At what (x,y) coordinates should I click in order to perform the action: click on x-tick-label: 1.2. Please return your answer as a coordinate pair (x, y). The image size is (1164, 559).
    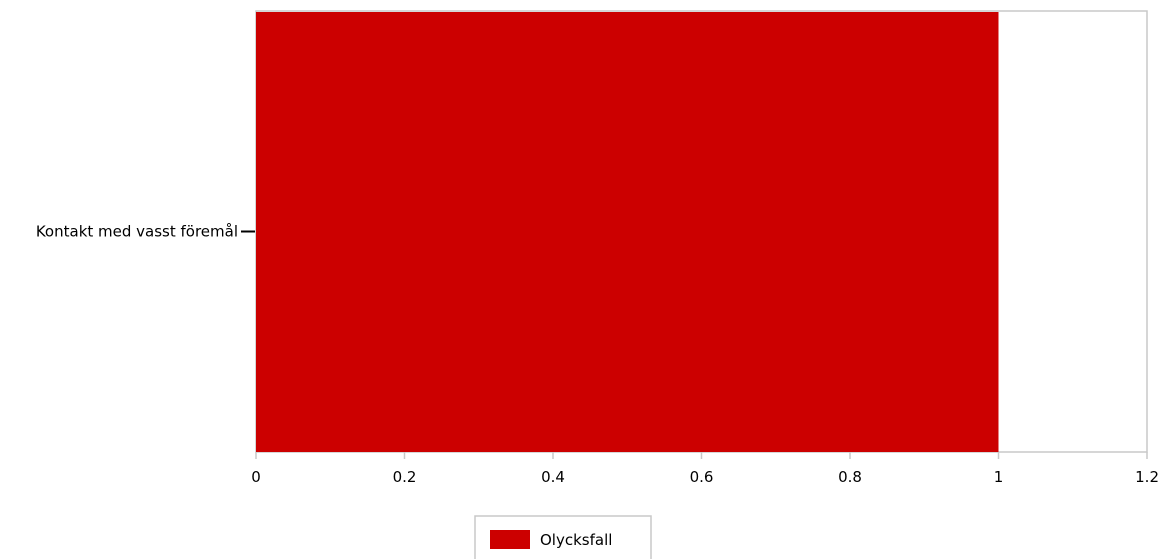
    Looking at the image, I should click on (1147, 477).